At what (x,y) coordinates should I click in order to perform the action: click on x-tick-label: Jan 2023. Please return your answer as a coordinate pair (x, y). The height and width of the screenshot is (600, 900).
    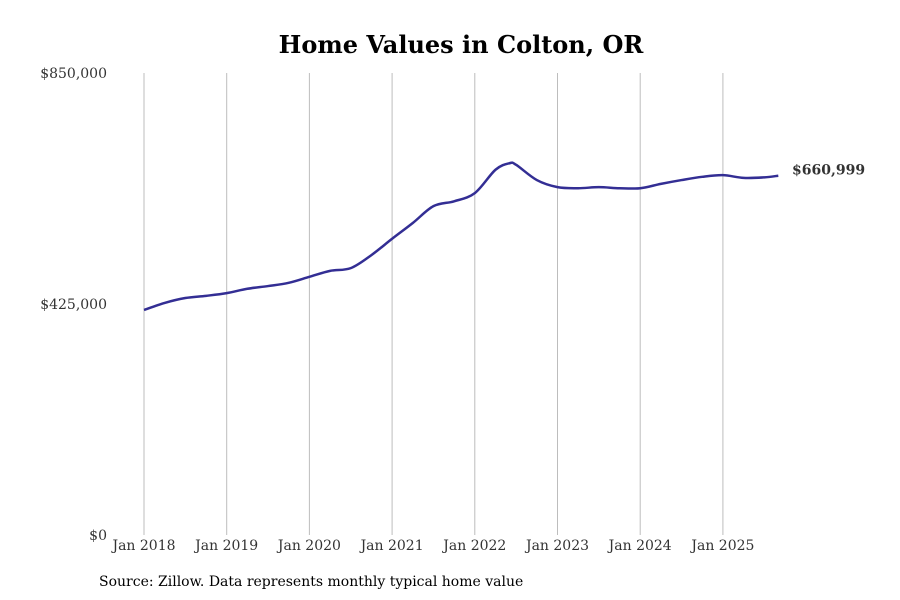
    Looking at the image, I should click on (556, 546).